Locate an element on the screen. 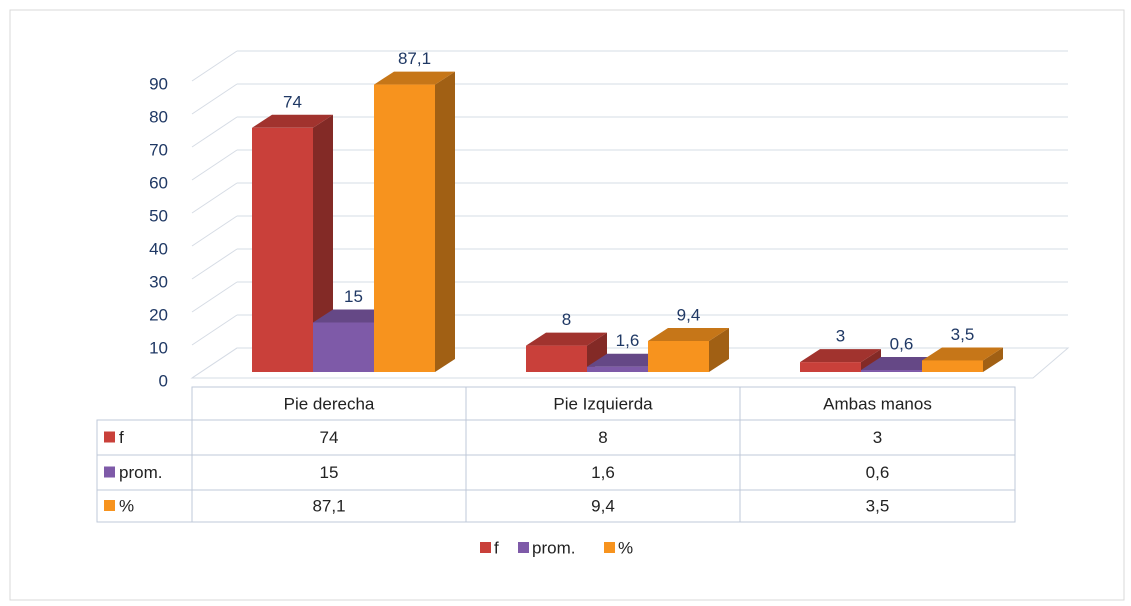 This screenshot has width=1131, height=606. y-tick-label: 20 is located at coordinates (158, 314).